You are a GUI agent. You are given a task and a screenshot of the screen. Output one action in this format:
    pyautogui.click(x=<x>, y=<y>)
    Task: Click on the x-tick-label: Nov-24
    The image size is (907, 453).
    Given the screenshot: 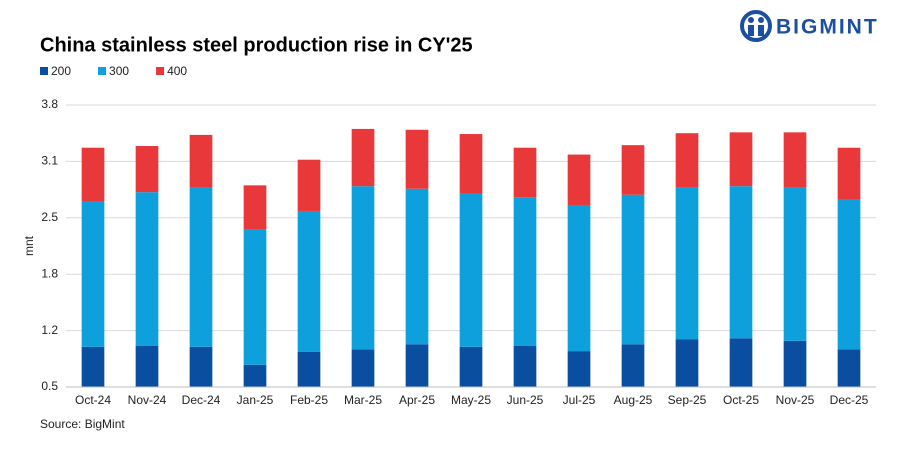 What is the action you would take?
    pyautogui.click(x=147, y=400)
    